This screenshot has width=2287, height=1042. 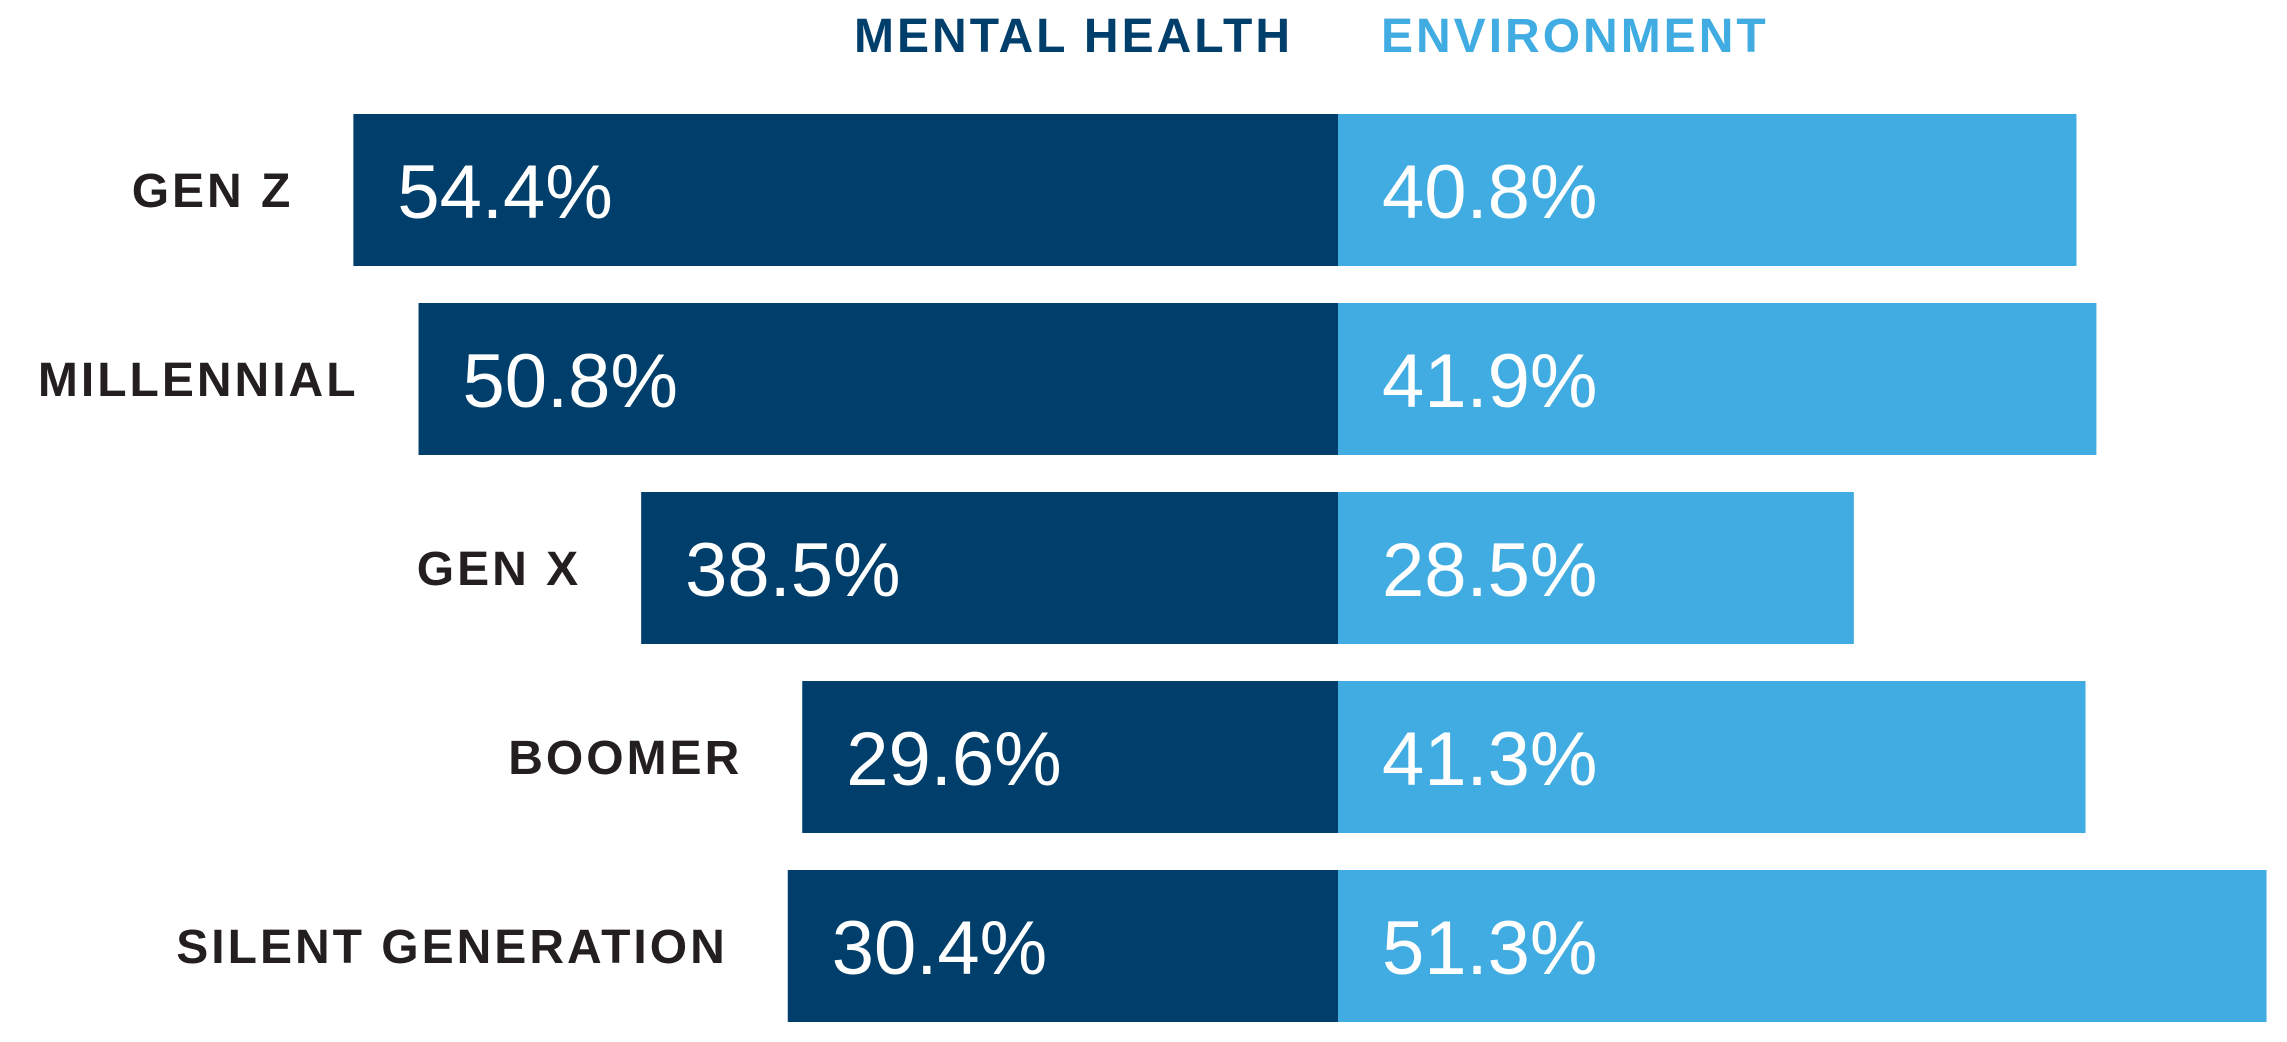 What do you see at coordinates (940, 948) in the screenshot?
I see `value-label-mental-health-silent-generation: 30.4%` at bounding box center [940, 948].